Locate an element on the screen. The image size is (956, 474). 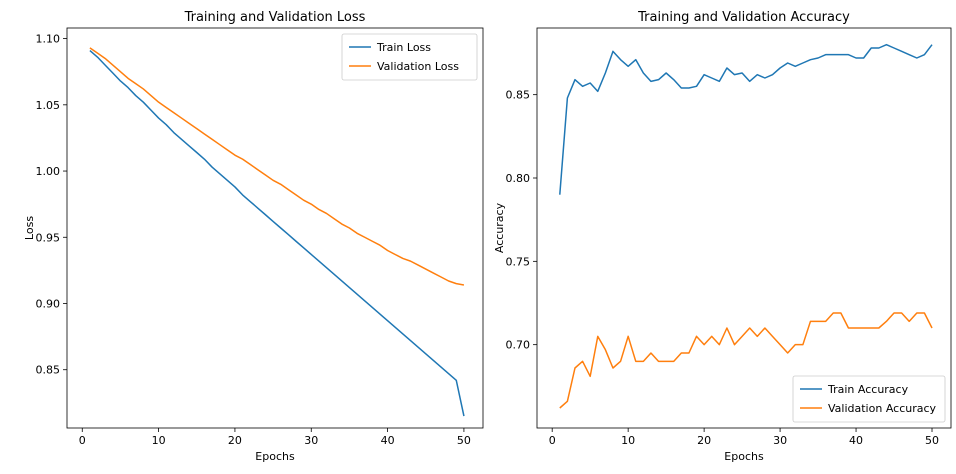
series-line-validation-accuracy is located at coordinates (746, 360).